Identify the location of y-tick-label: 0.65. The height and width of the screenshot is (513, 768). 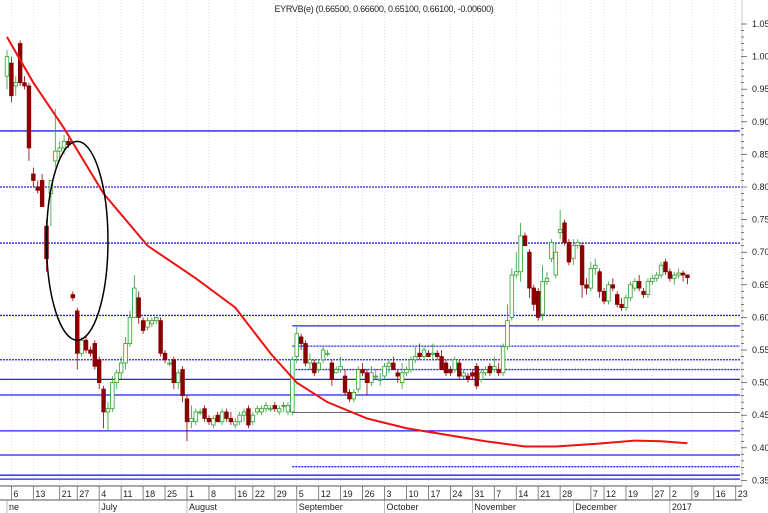
(760, 285).